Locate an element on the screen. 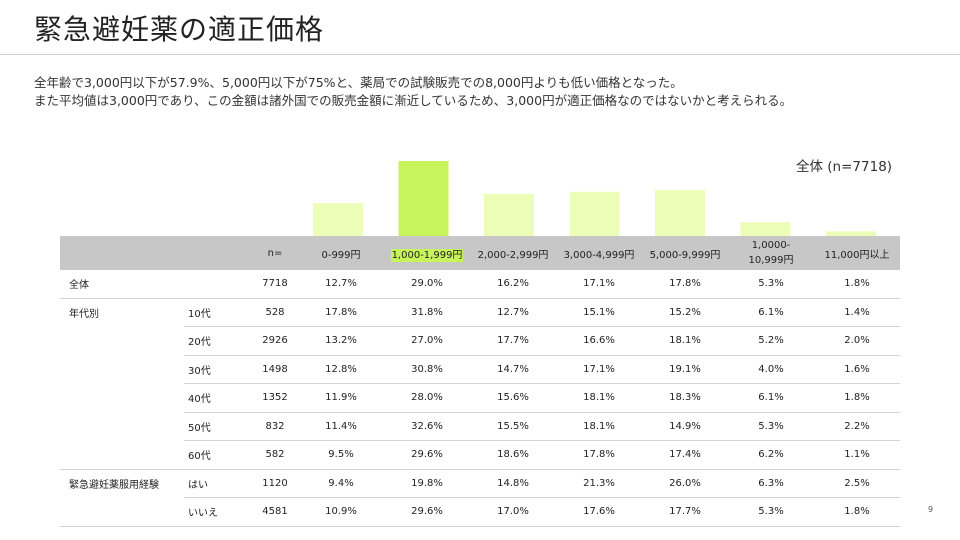  row-sub-label: はい is located at coordinates (218, 483).